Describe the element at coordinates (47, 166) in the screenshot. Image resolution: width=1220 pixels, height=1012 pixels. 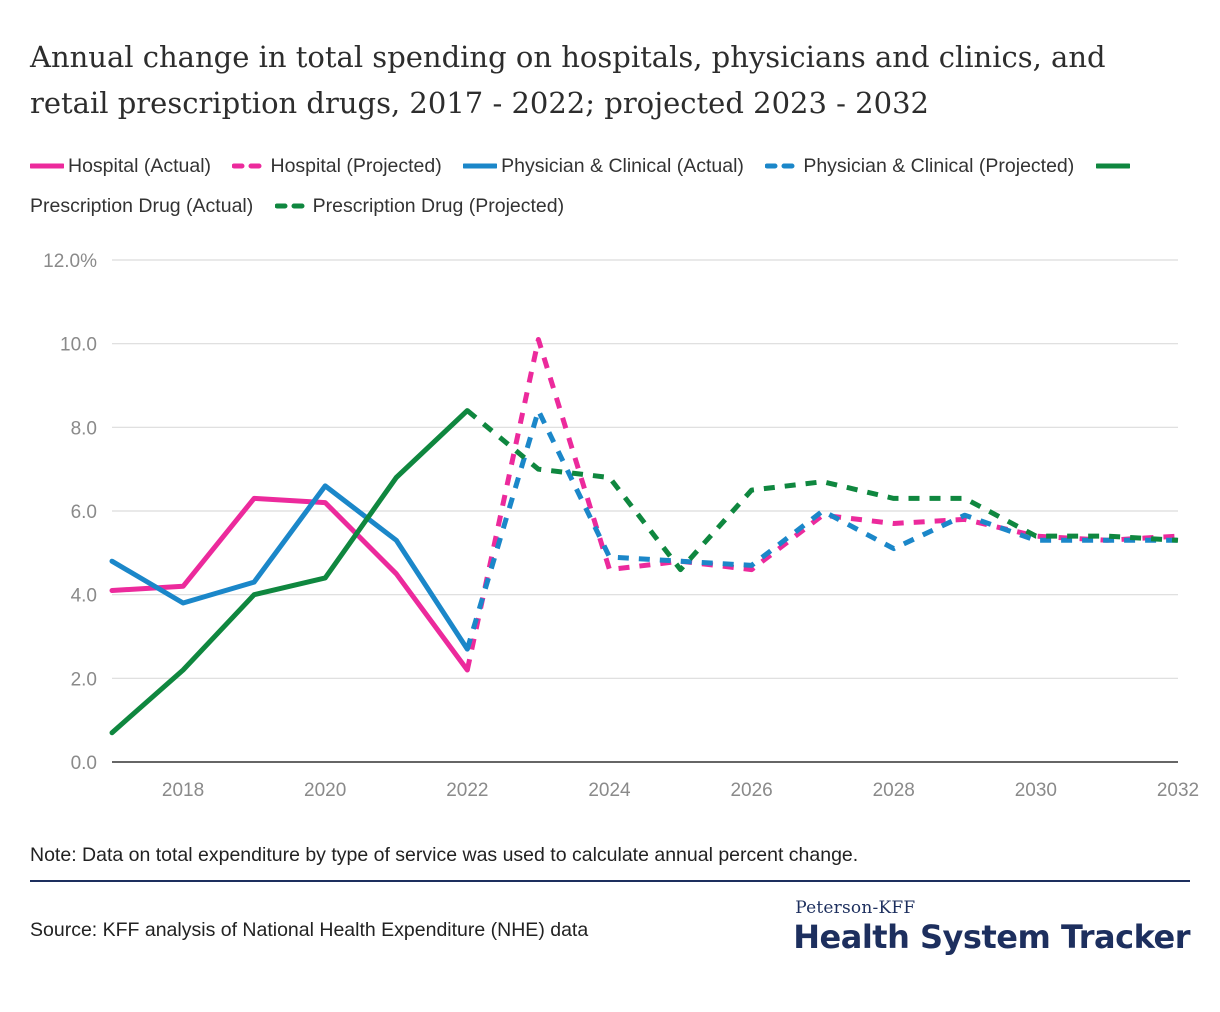
I see `legend-swatch-hospital-actual` at that location.